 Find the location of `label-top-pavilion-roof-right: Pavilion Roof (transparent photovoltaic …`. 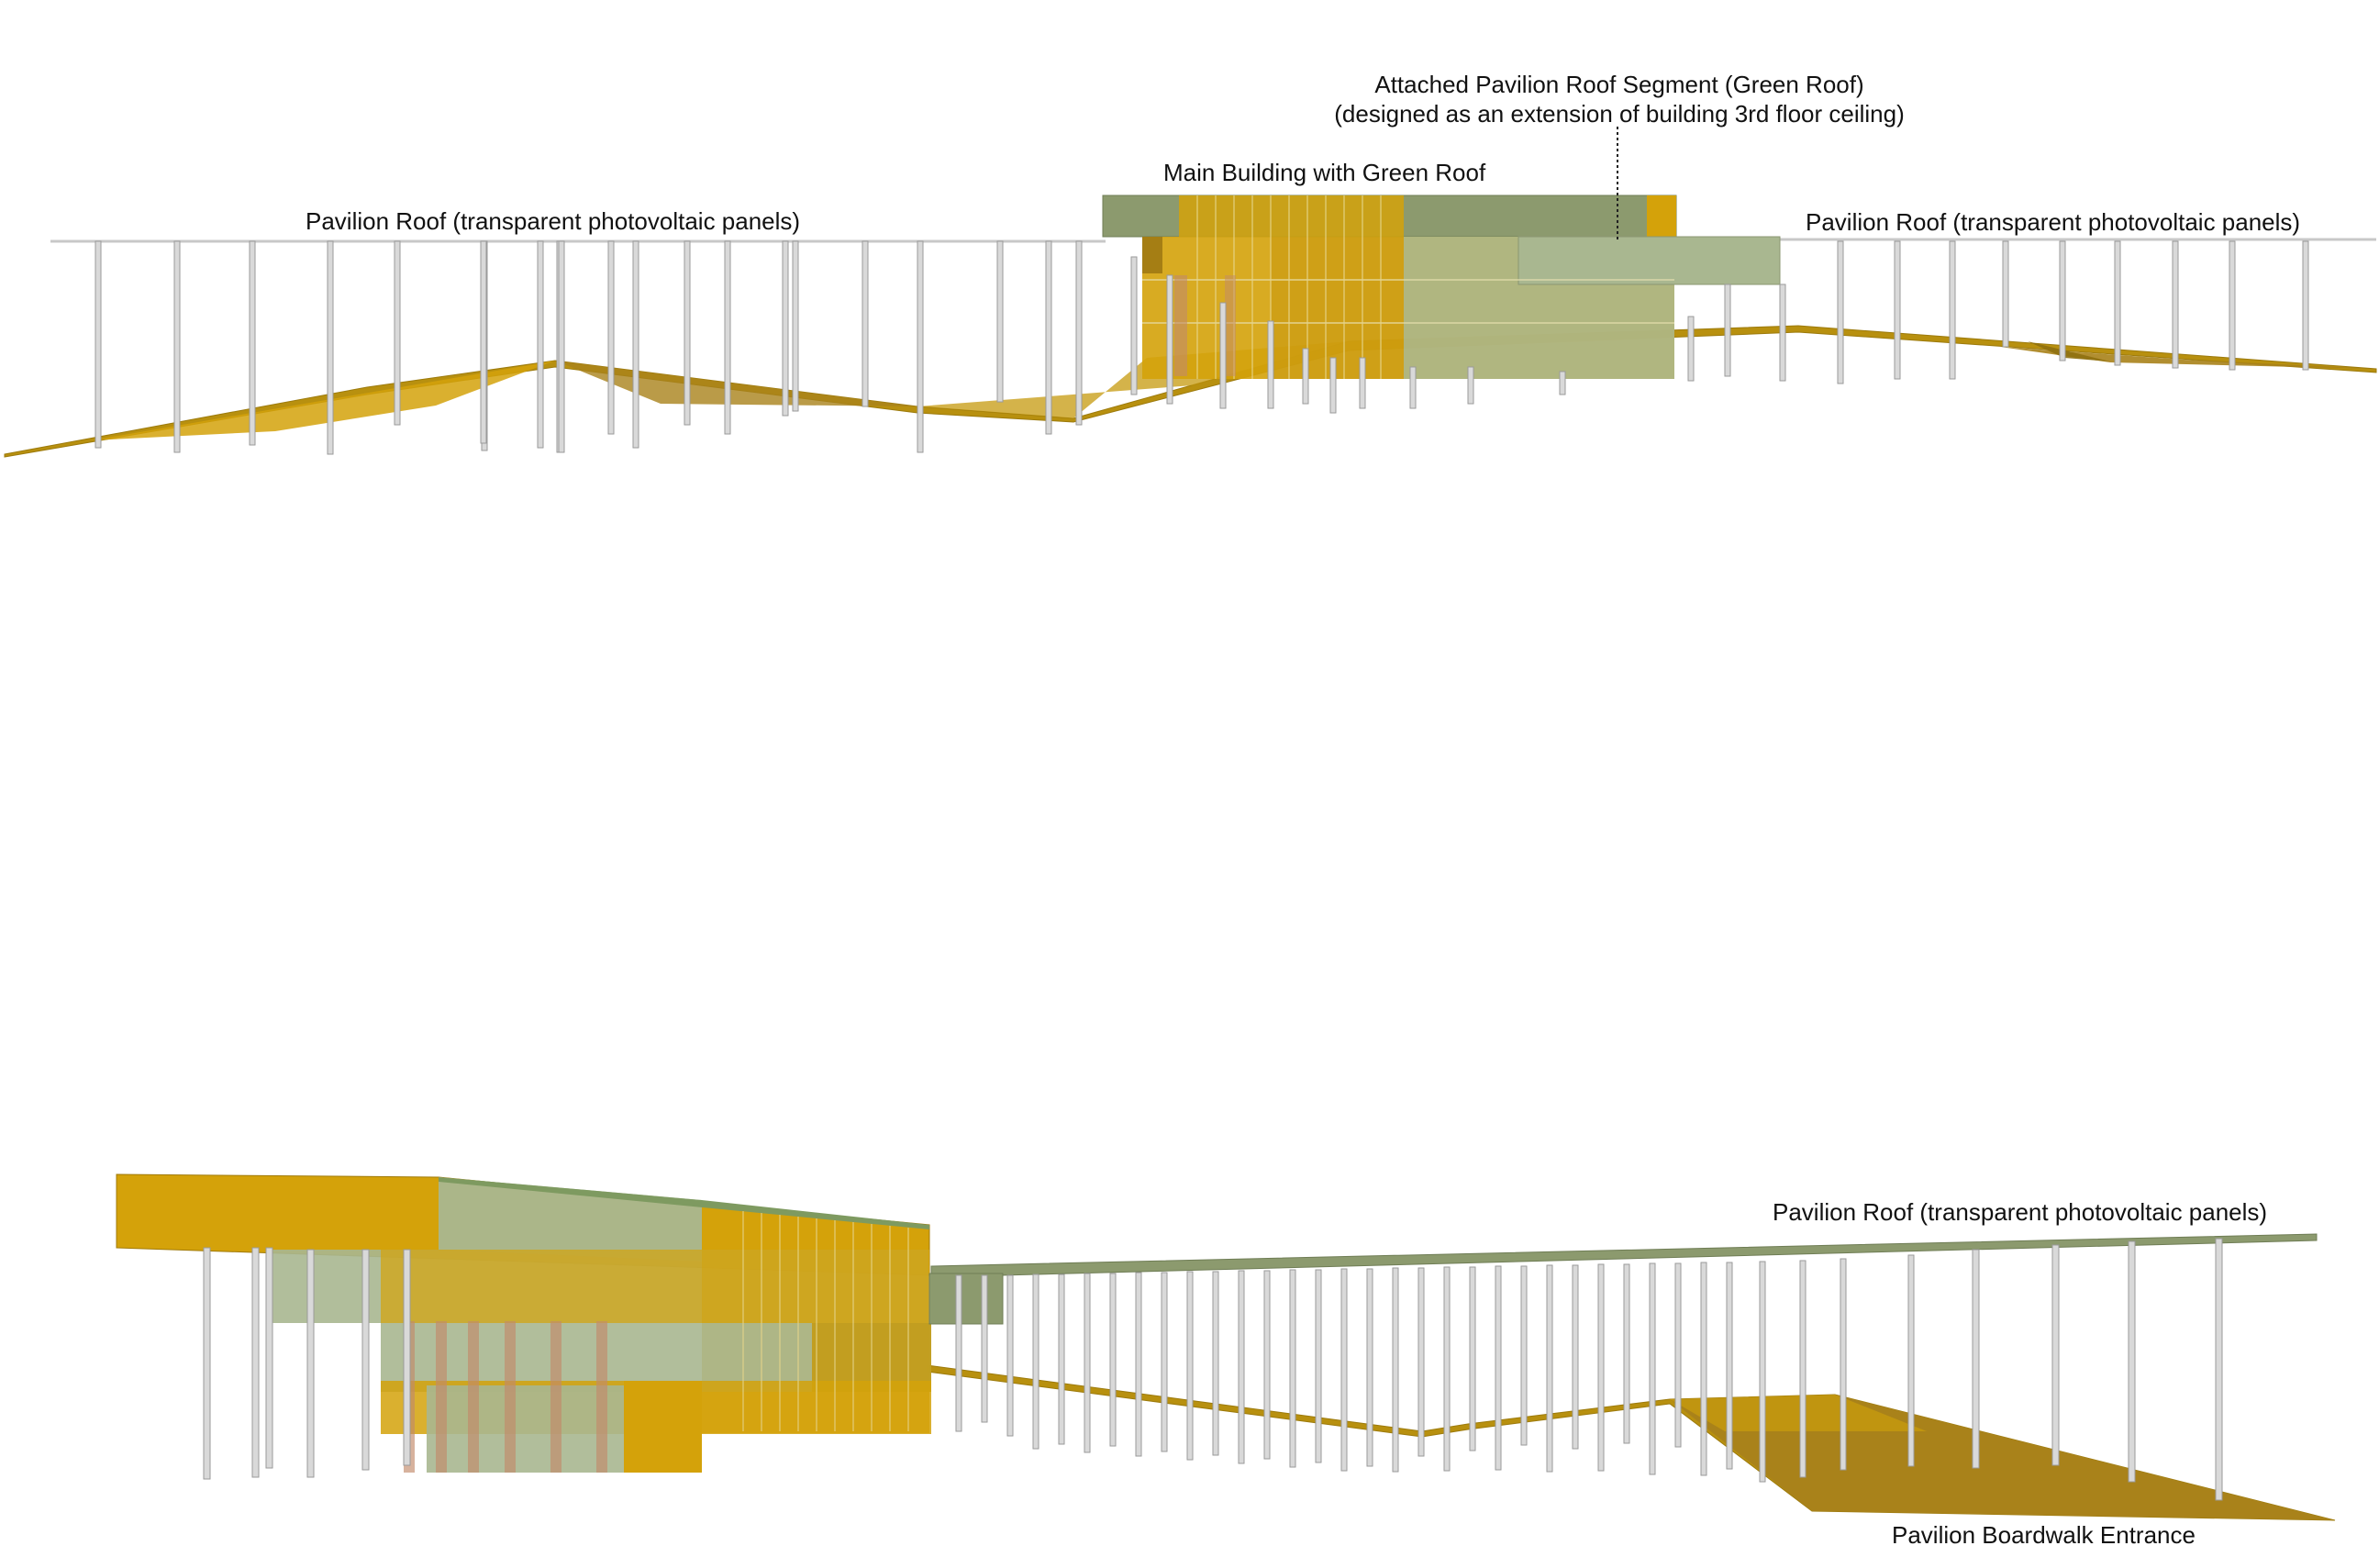

label-top-pavilion-roof-right: Pavilion Roof (transparent photovoltaic … is located at coordinates (2053, 222).